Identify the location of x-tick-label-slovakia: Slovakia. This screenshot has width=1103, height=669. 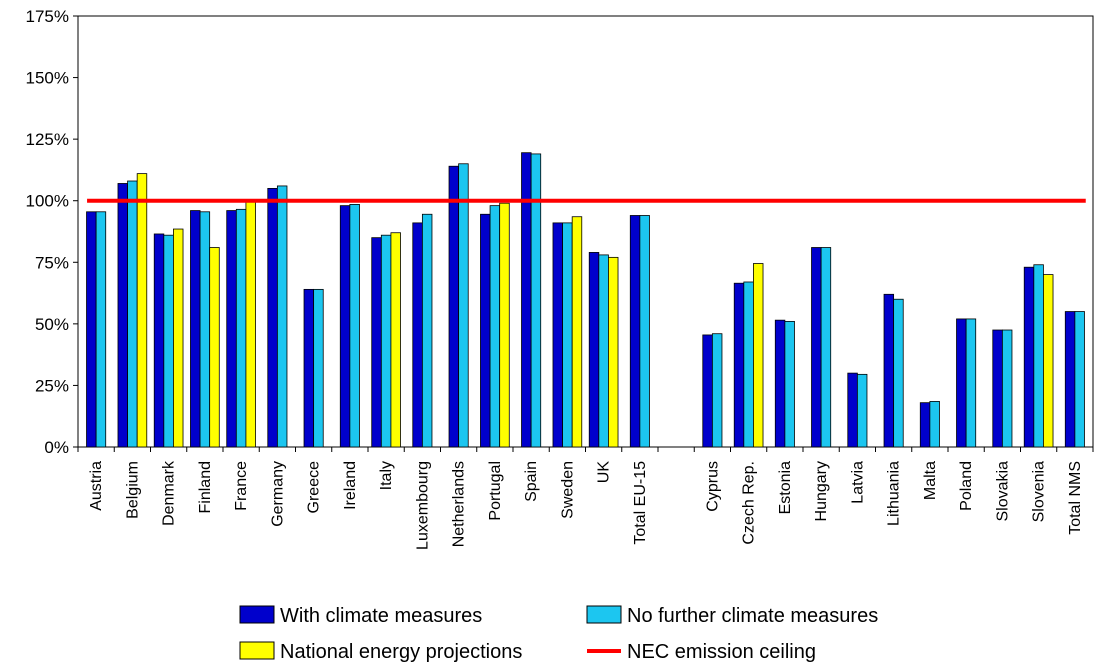
(1002, 491).